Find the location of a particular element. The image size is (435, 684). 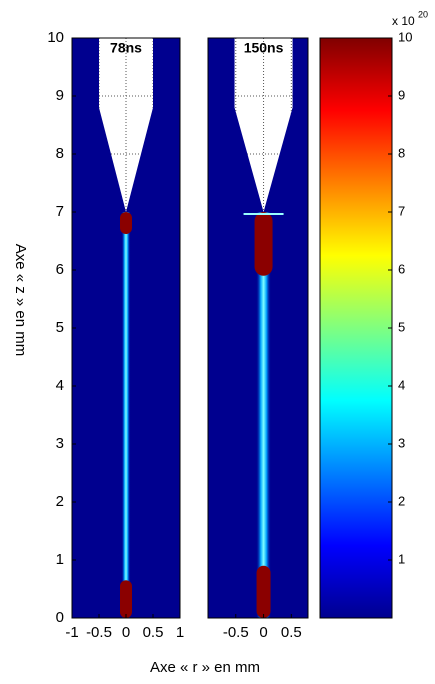

y-tick-label: 3 is located at coordinates (60, 443).